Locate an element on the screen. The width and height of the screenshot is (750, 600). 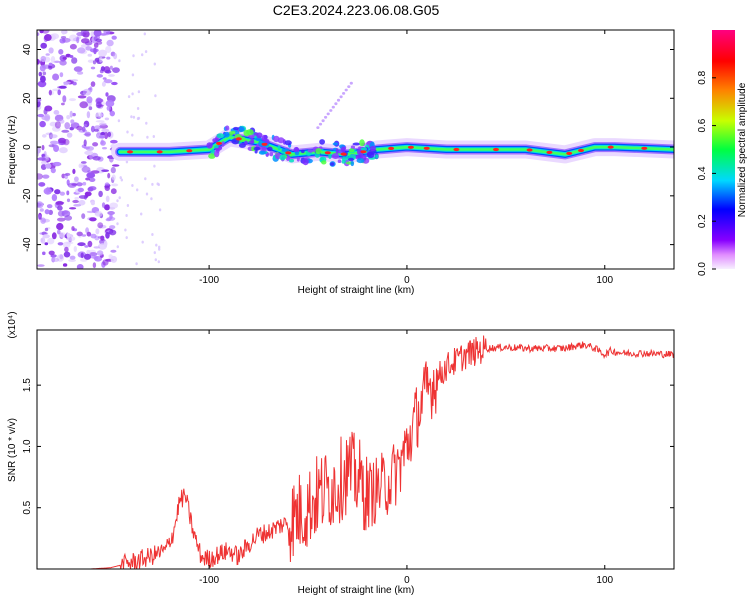
x-tick-label: 0 is located at coordinates (407, 280).